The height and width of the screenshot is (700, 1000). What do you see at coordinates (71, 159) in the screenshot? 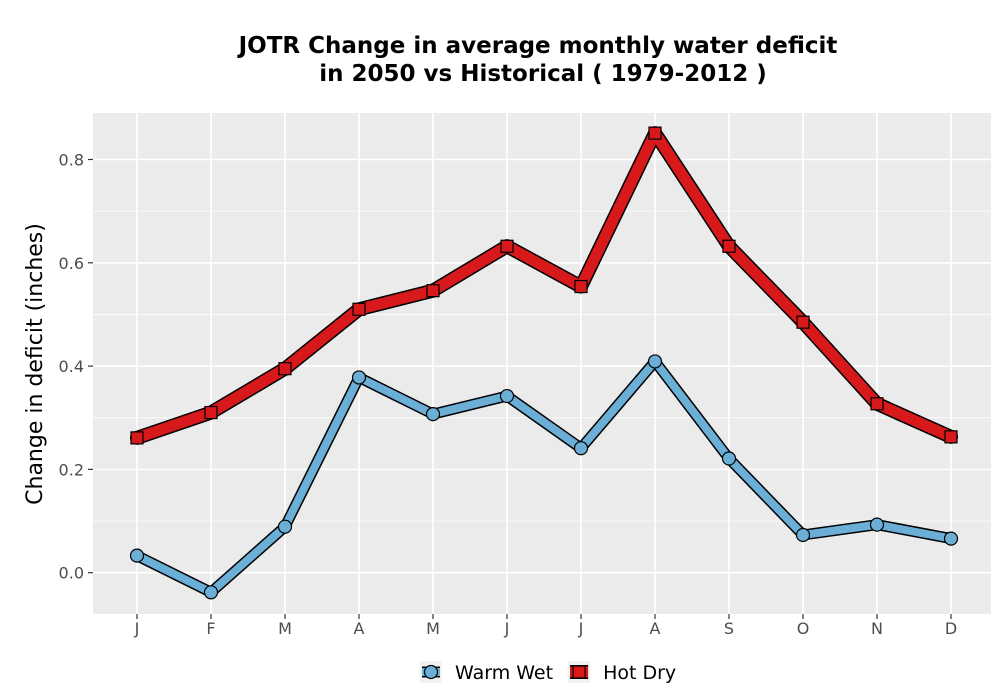
I see `y-tick-label: 0.8` at bounding box center [71, 159].